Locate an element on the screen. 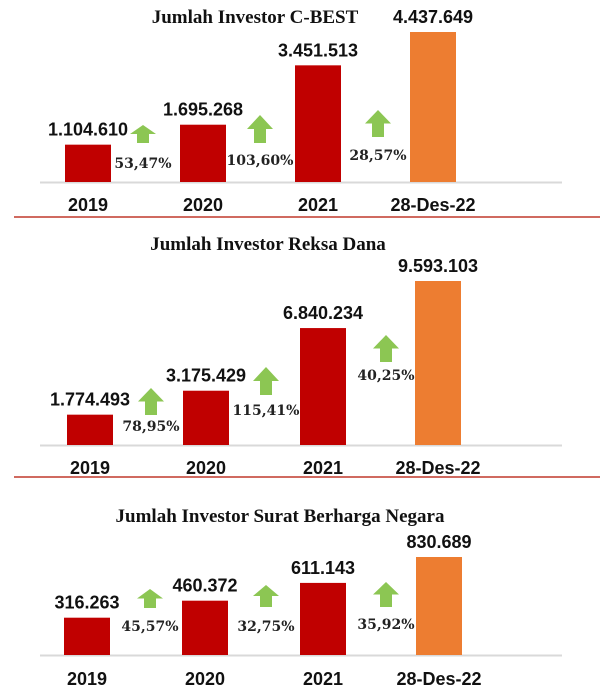 This screenshot has width=600, height=696. value-label: 1.695.268 is located at coordinates (203, 110).